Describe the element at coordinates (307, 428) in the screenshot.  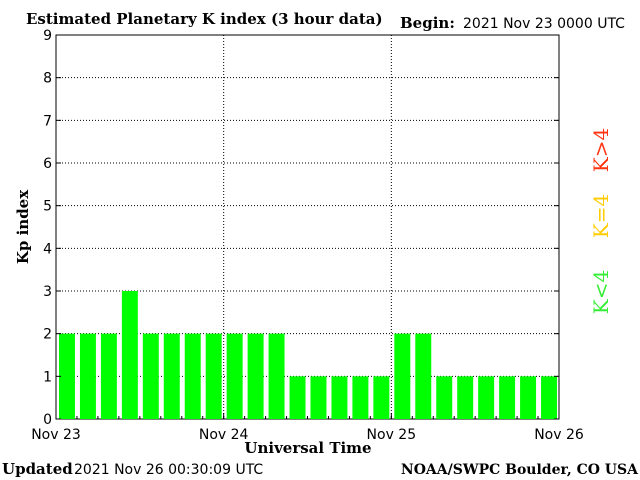
I see `x-axis-ticks: Nov 23 Nov 24 Nov 25 Nov 26` at that location.